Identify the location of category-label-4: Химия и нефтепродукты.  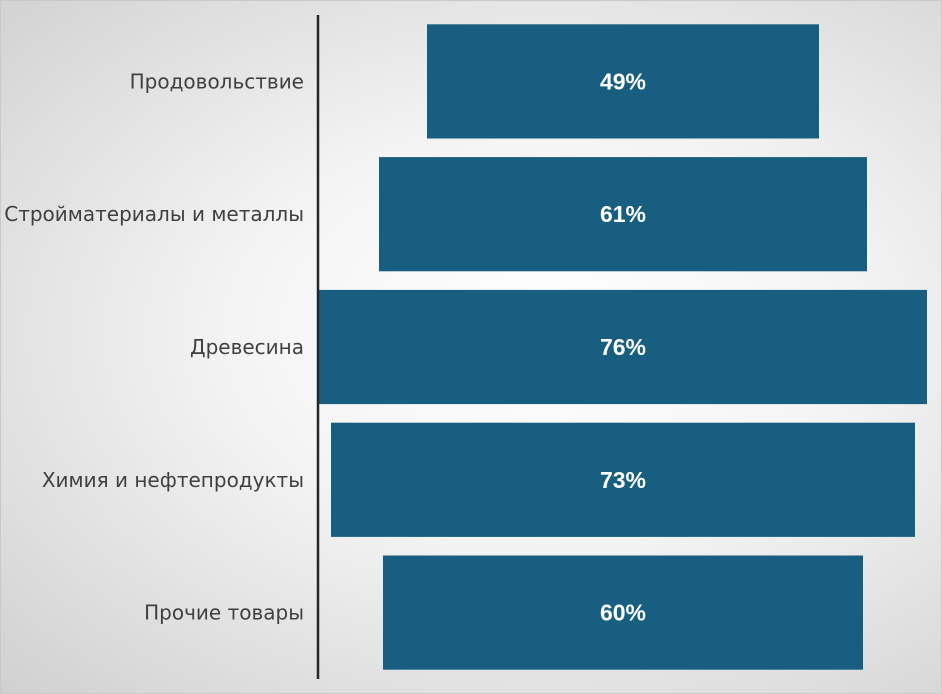
(173, 480).